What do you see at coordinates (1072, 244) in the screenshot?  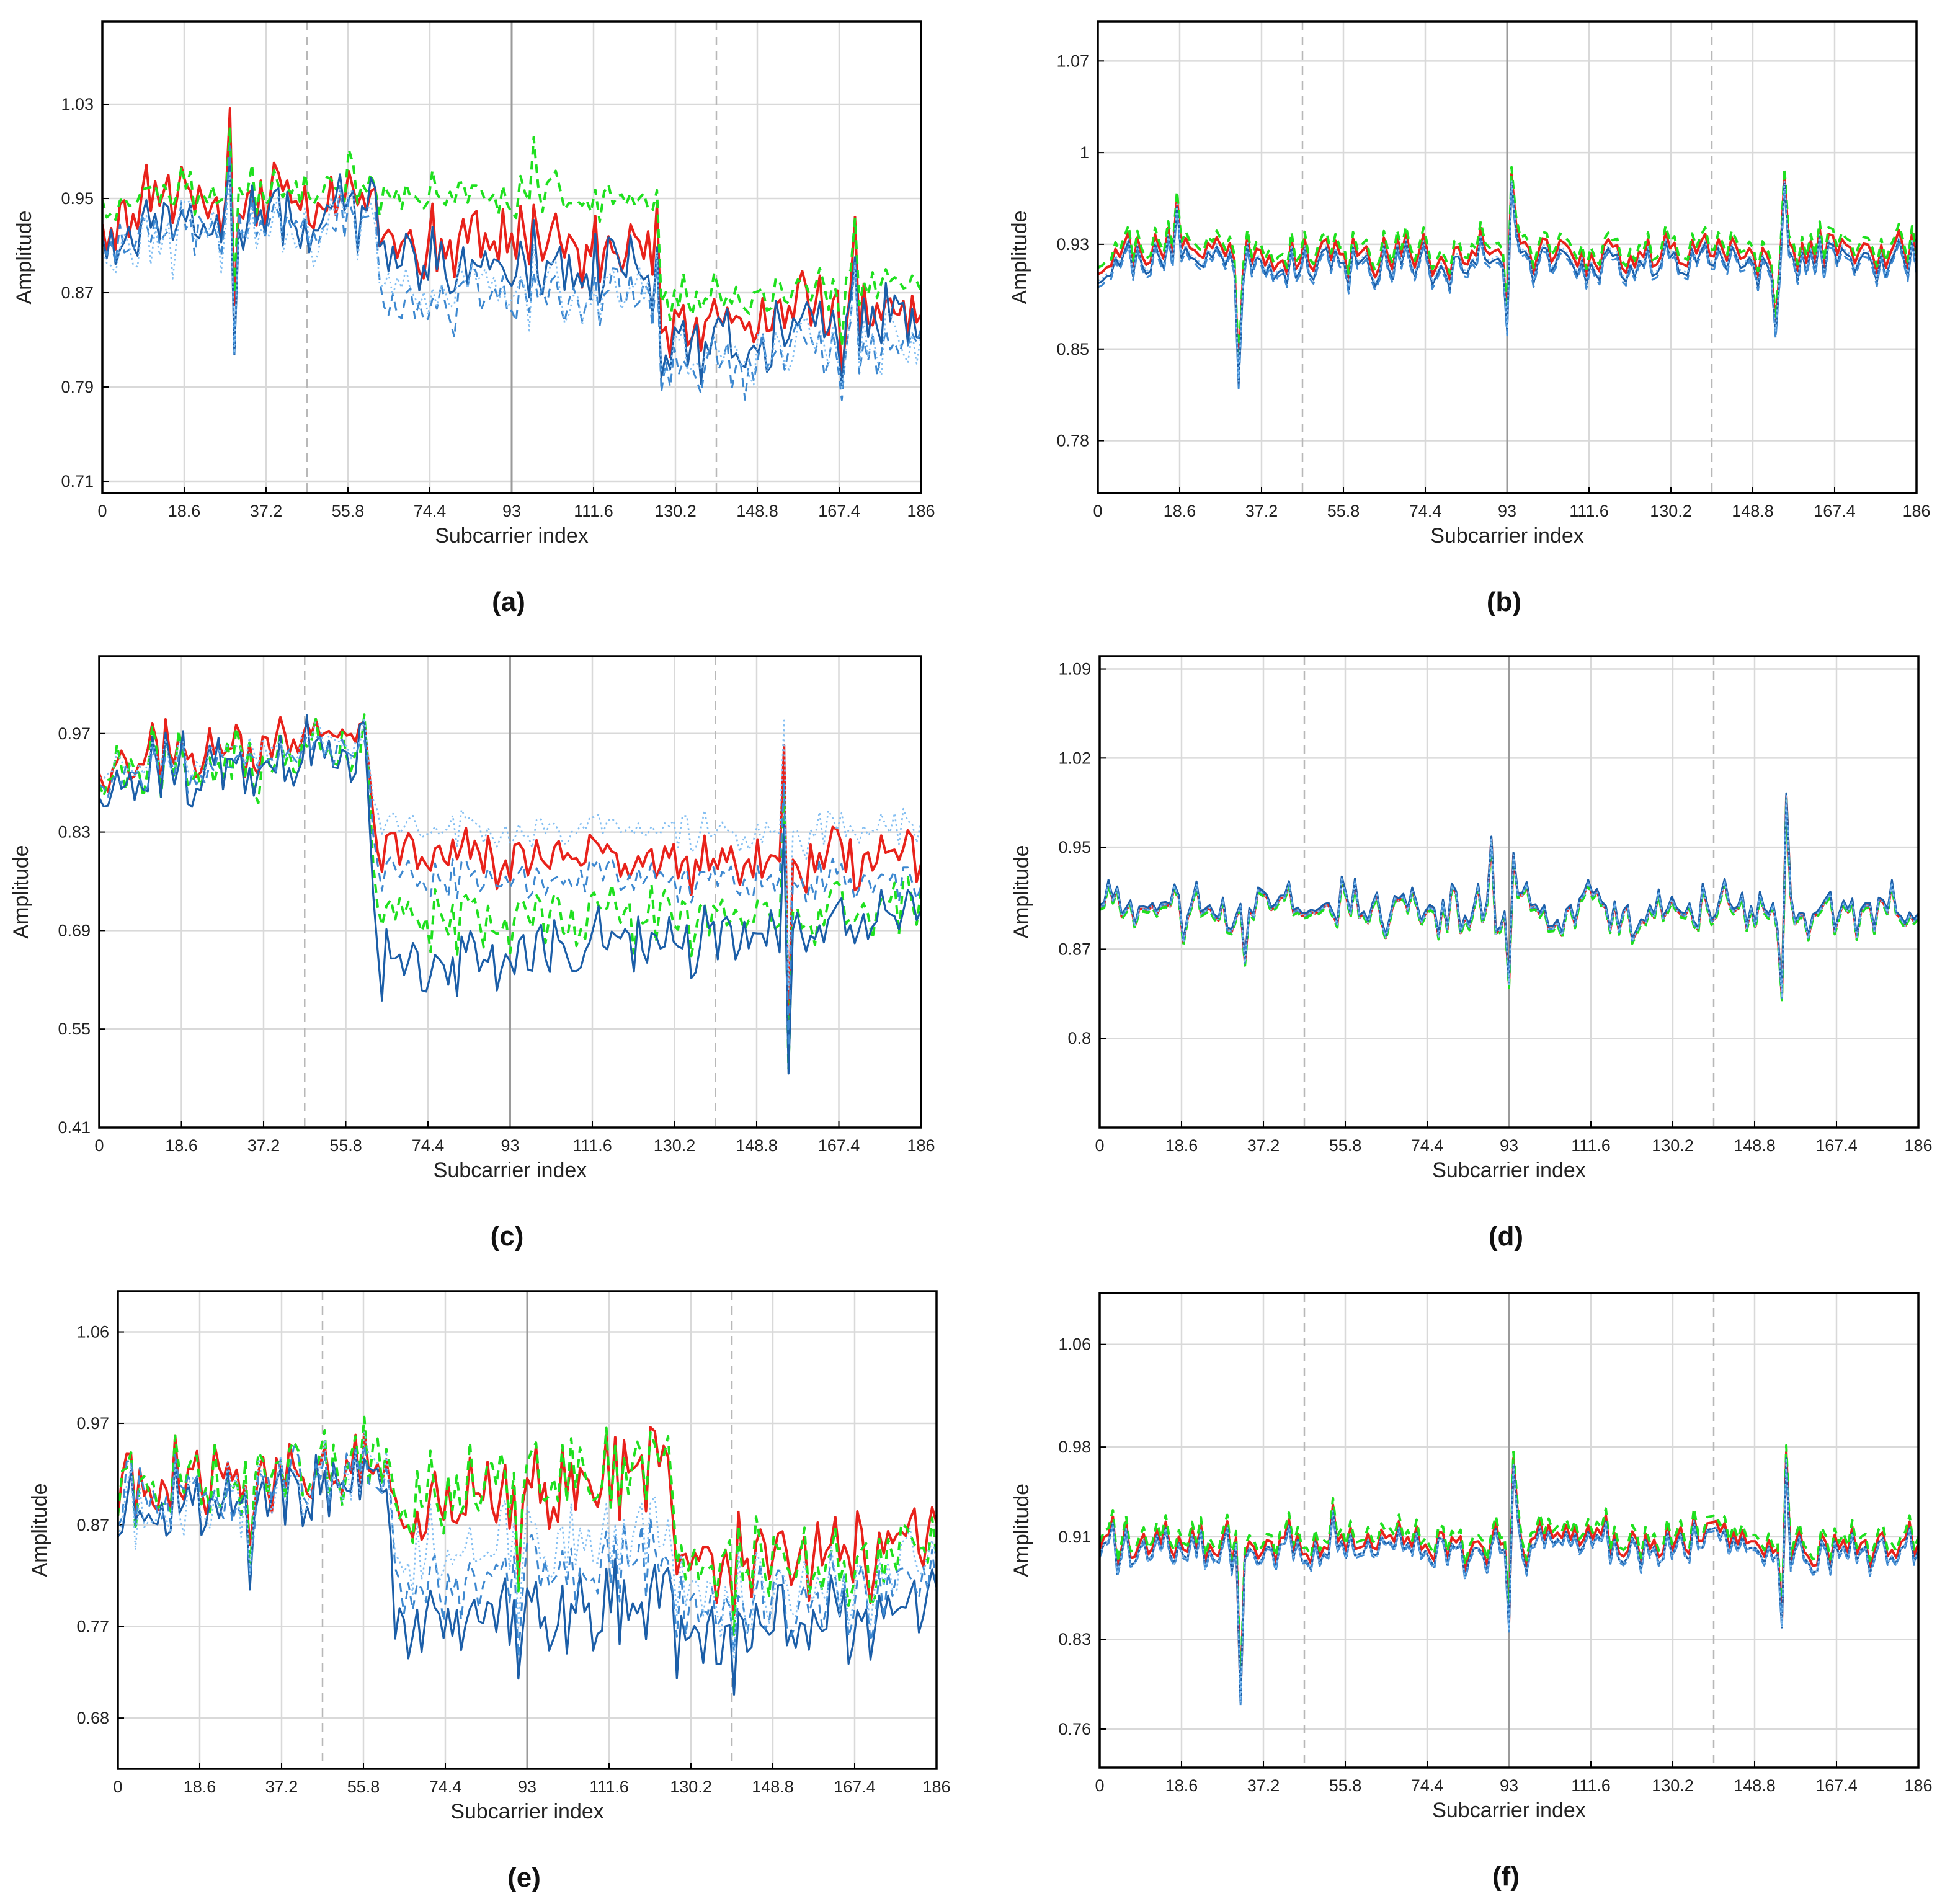 I see `y-tick-label: 0.93` at bounding box center [1072, 244].